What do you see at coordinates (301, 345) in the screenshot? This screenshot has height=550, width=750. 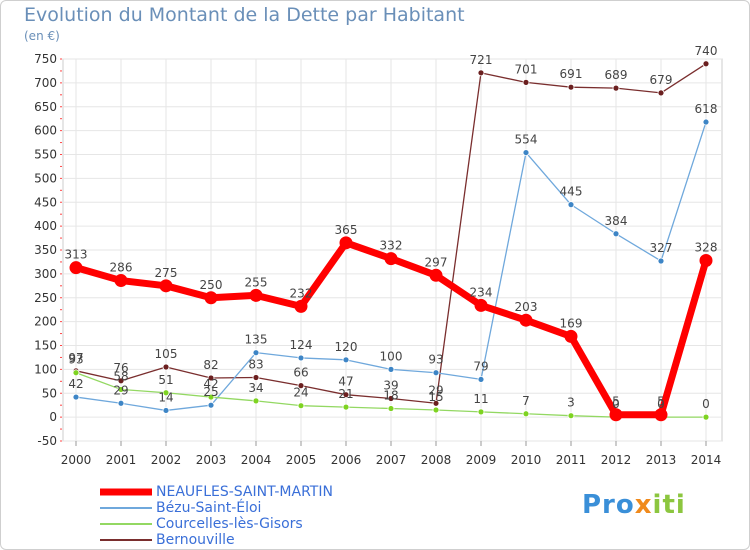 I see `data-label: 124` at bounding box center [301, 345].